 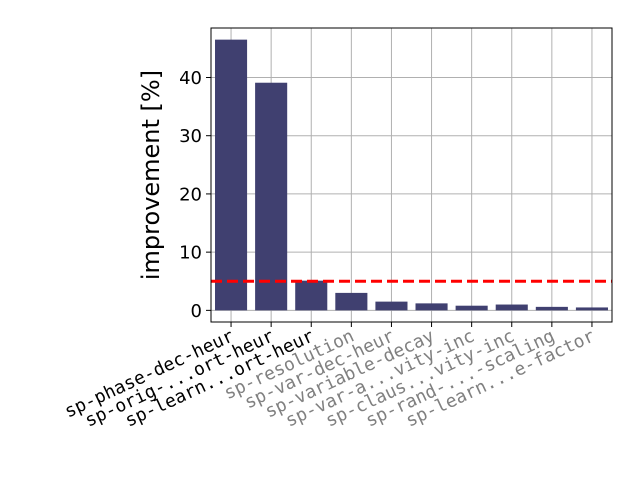 What do you see at coordinates (190, 194) in the screenshot?
I see `y-tick-label: 20` at bounding box center [190, 194].